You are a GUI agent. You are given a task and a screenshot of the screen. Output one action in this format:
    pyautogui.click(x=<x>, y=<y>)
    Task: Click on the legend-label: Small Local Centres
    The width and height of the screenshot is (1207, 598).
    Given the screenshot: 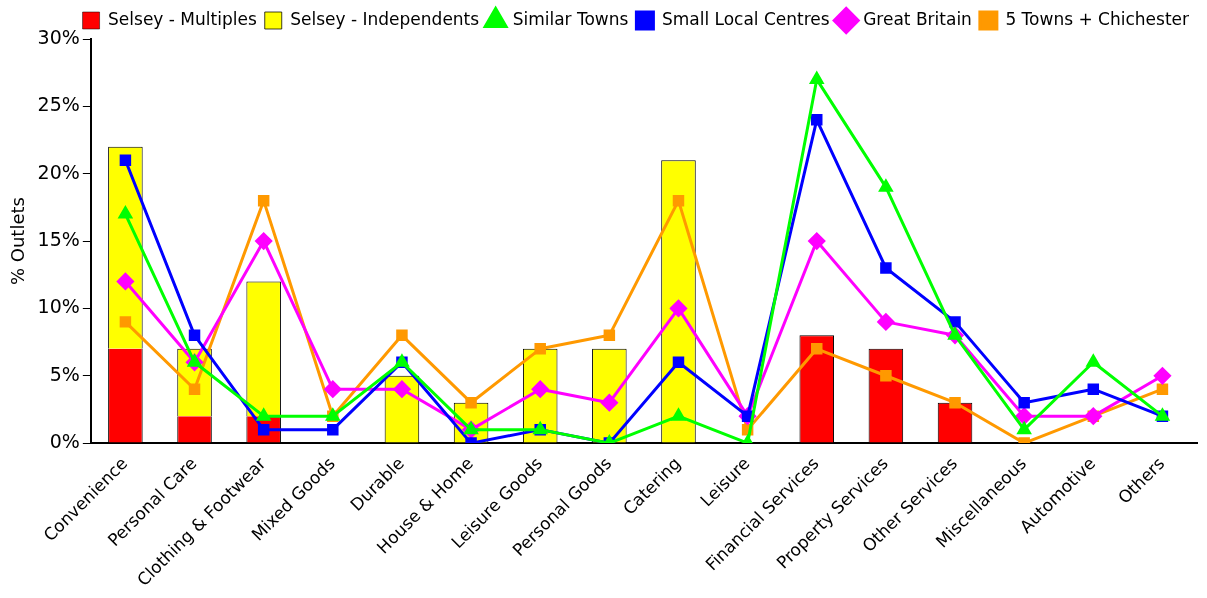 What is the action you would take?
    pyautogui.click(x=745, y=18)
    